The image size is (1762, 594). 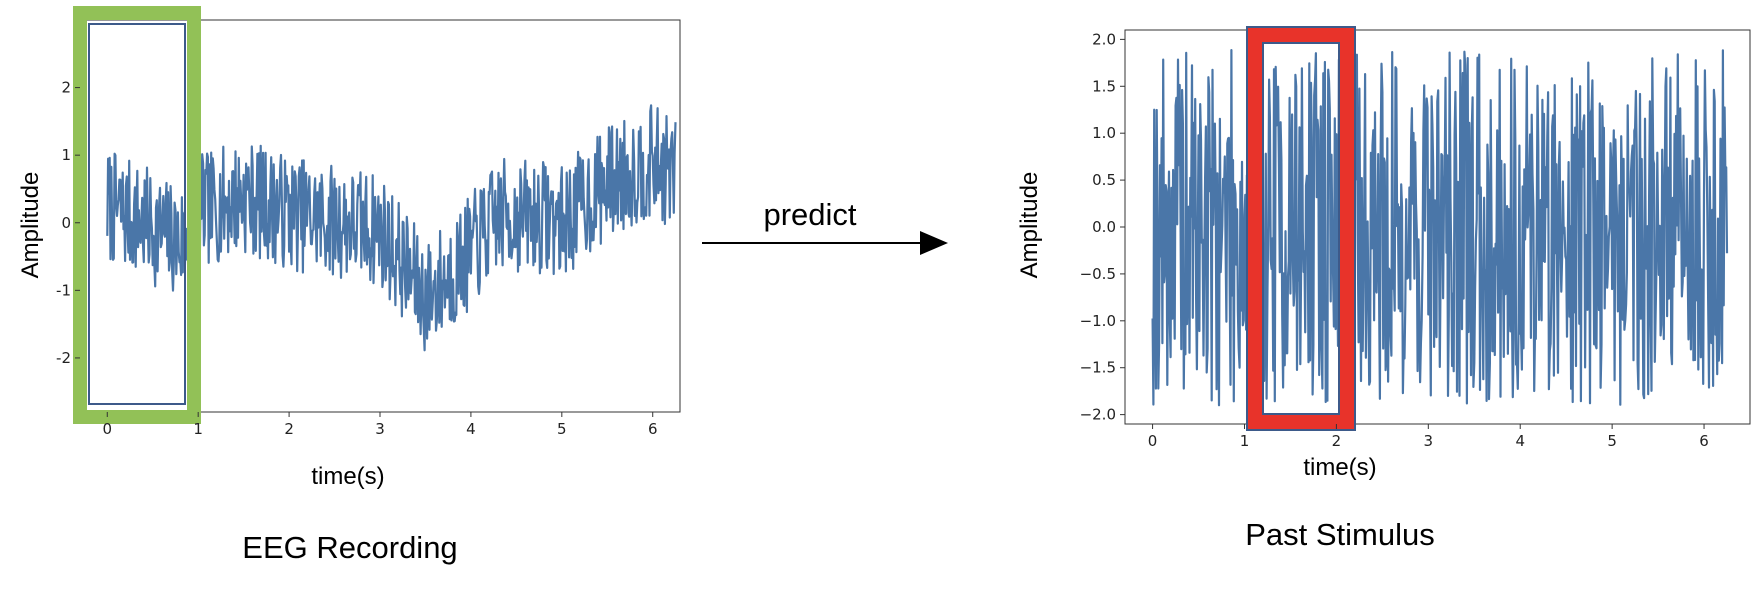 I want to click on arrow-label: predict, so click(x=809, y=214).